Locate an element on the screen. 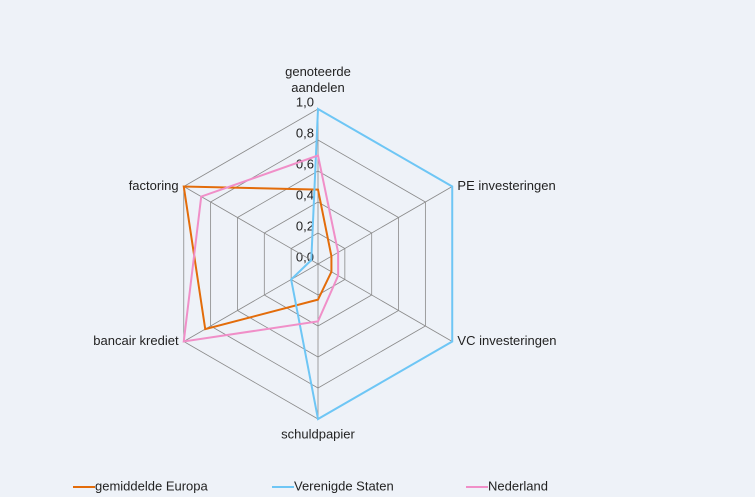  legend-label: Verenigde Staten is located at coordinates (344, 485).